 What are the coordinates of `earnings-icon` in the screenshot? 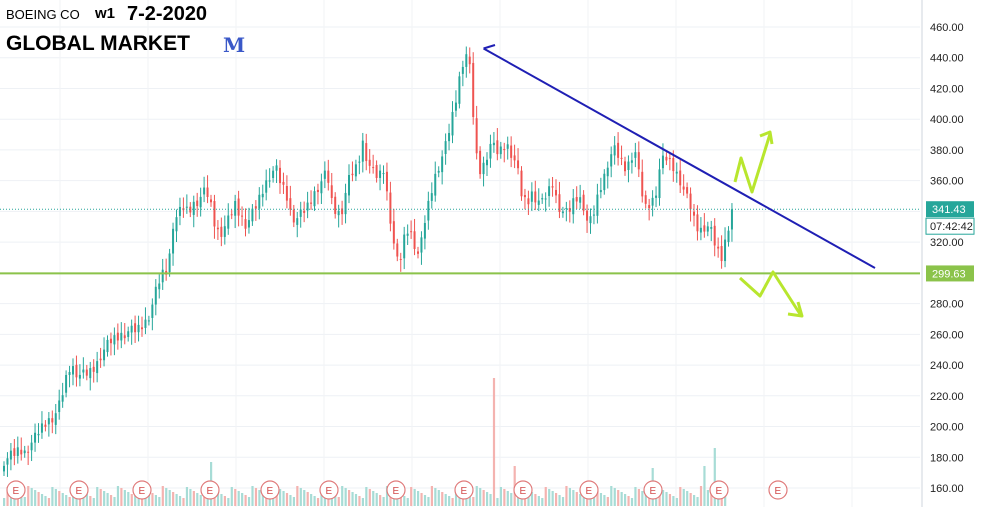 It's located at (589, 490).